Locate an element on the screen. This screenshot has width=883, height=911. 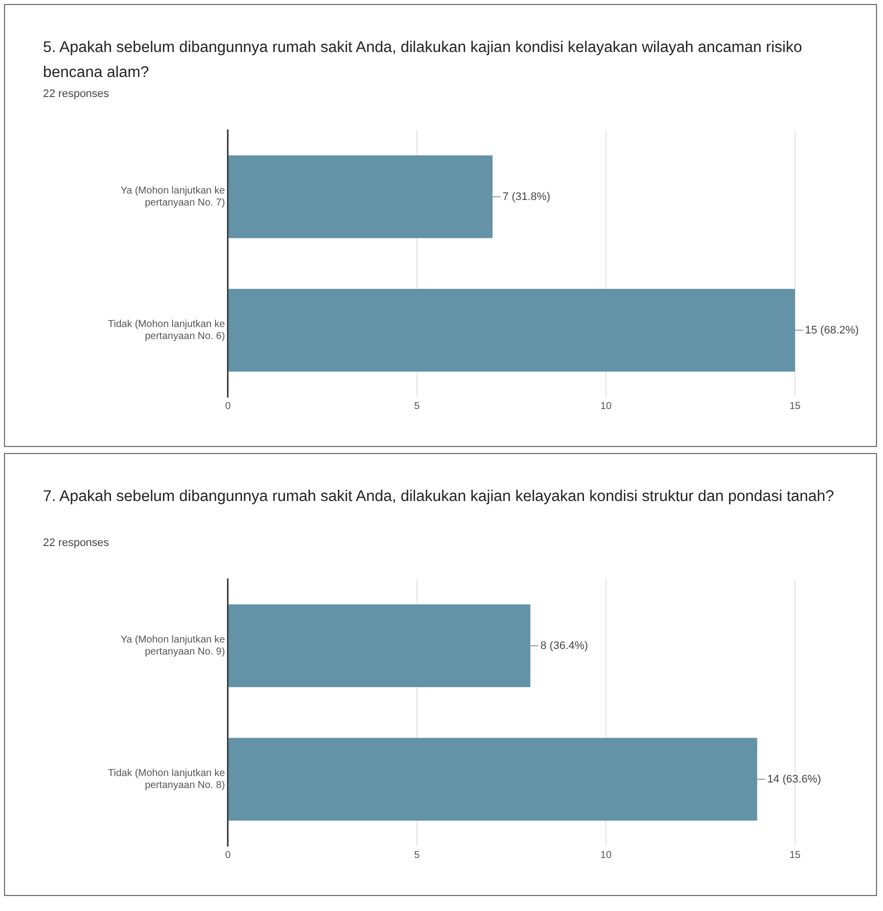
data-label: 7 (31.8%) is located at coordinates (526, 196).